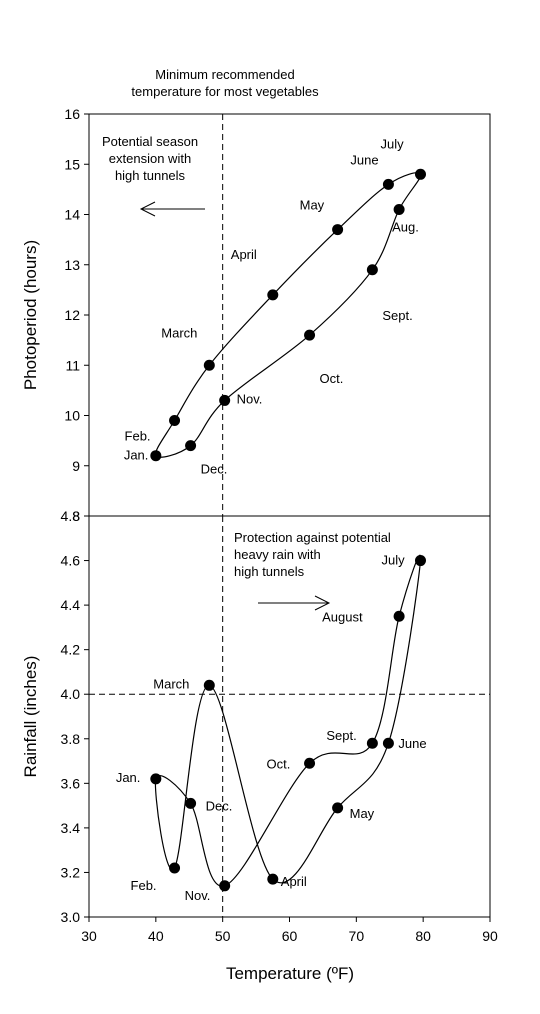  What do you see at coordinates (223, 936) in the screenshot?
I see `x-tick-label: 50` at bounding box center [223, 936].